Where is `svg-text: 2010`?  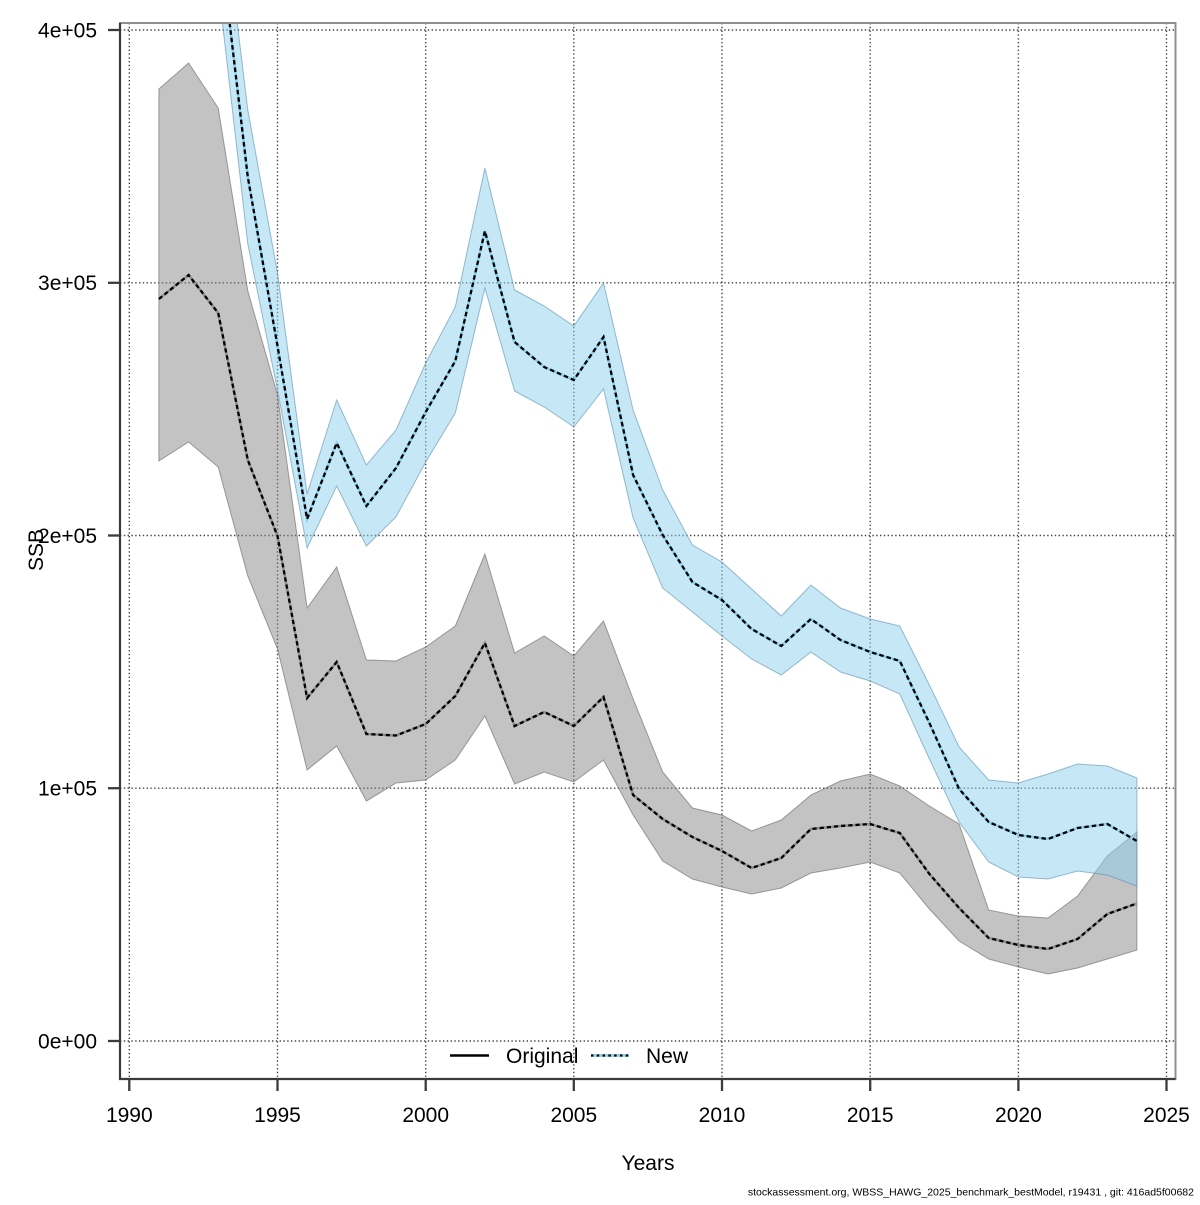
svg-text: 2010 is located at coordinates (722, 1115).